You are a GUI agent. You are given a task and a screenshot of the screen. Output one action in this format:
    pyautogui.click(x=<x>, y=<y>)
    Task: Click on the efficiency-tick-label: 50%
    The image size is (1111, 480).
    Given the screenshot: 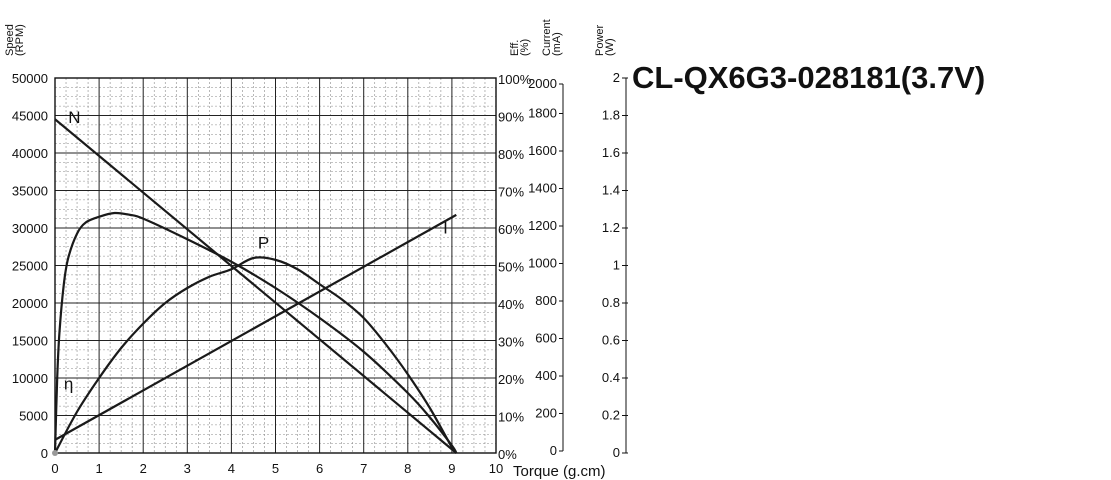 What is the action you would take?
    pyautogui.click(x=511, y=267)
    